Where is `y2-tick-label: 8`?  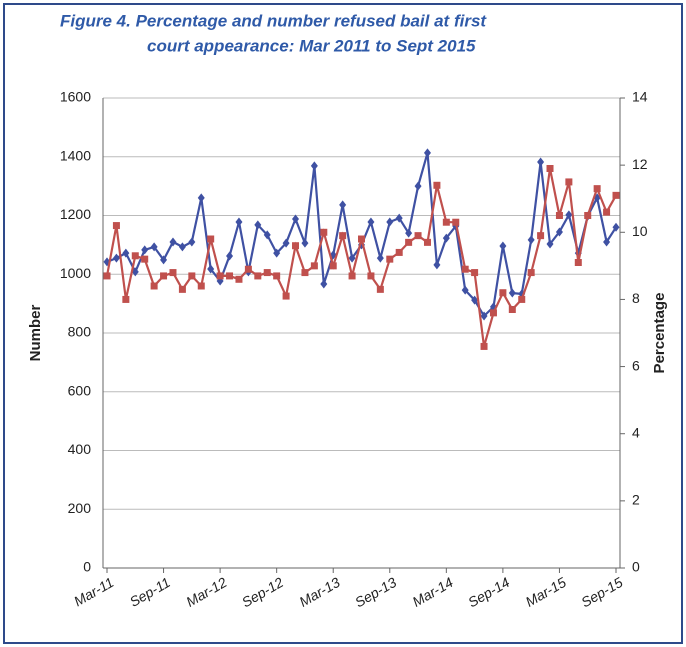 y2-tick-label: 8 is located at coordinates (636, 298).